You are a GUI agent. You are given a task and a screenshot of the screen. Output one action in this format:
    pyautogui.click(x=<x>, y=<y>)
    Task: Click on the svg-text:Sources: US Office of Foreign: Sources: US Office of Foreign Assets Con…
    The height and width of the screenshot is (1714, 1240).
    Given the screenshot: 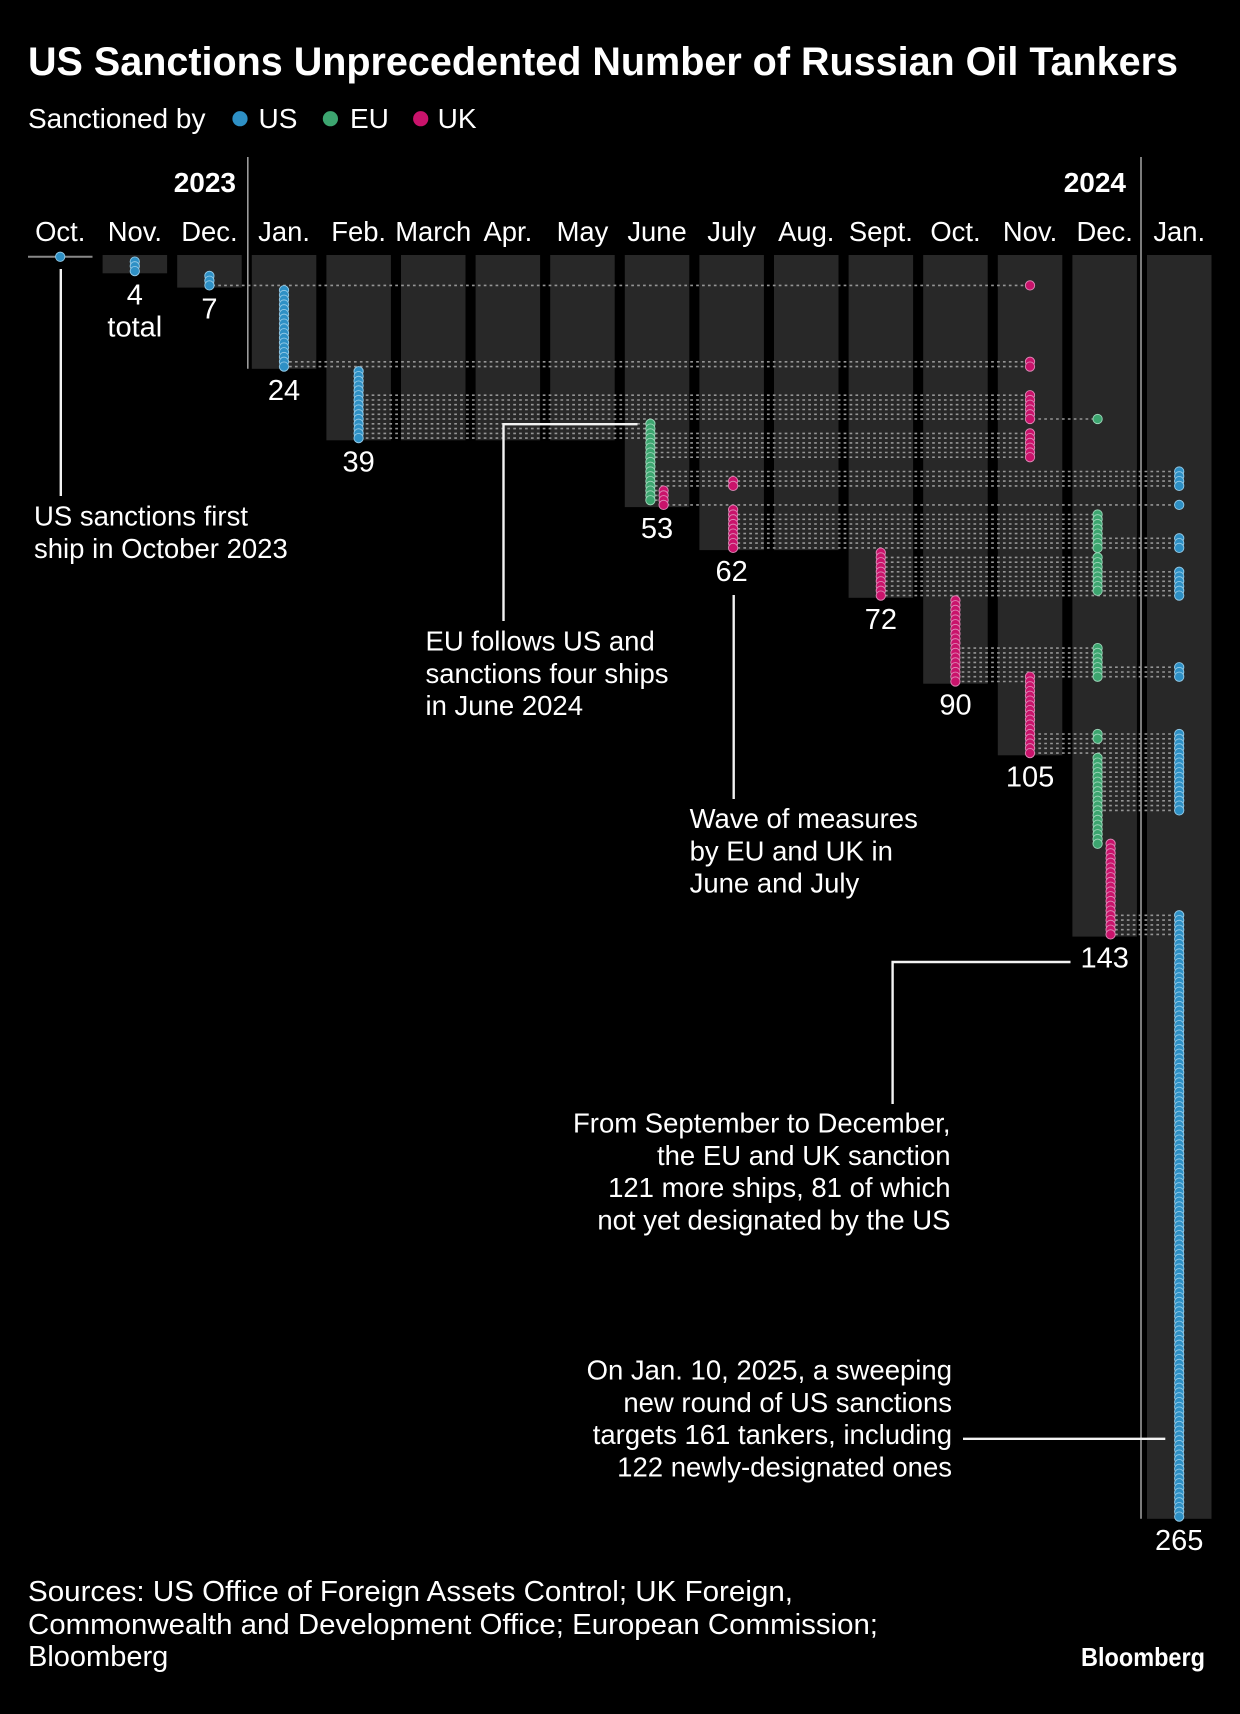 What is the action you would take?
    pyautogui.click(x=410, y=1592)
    